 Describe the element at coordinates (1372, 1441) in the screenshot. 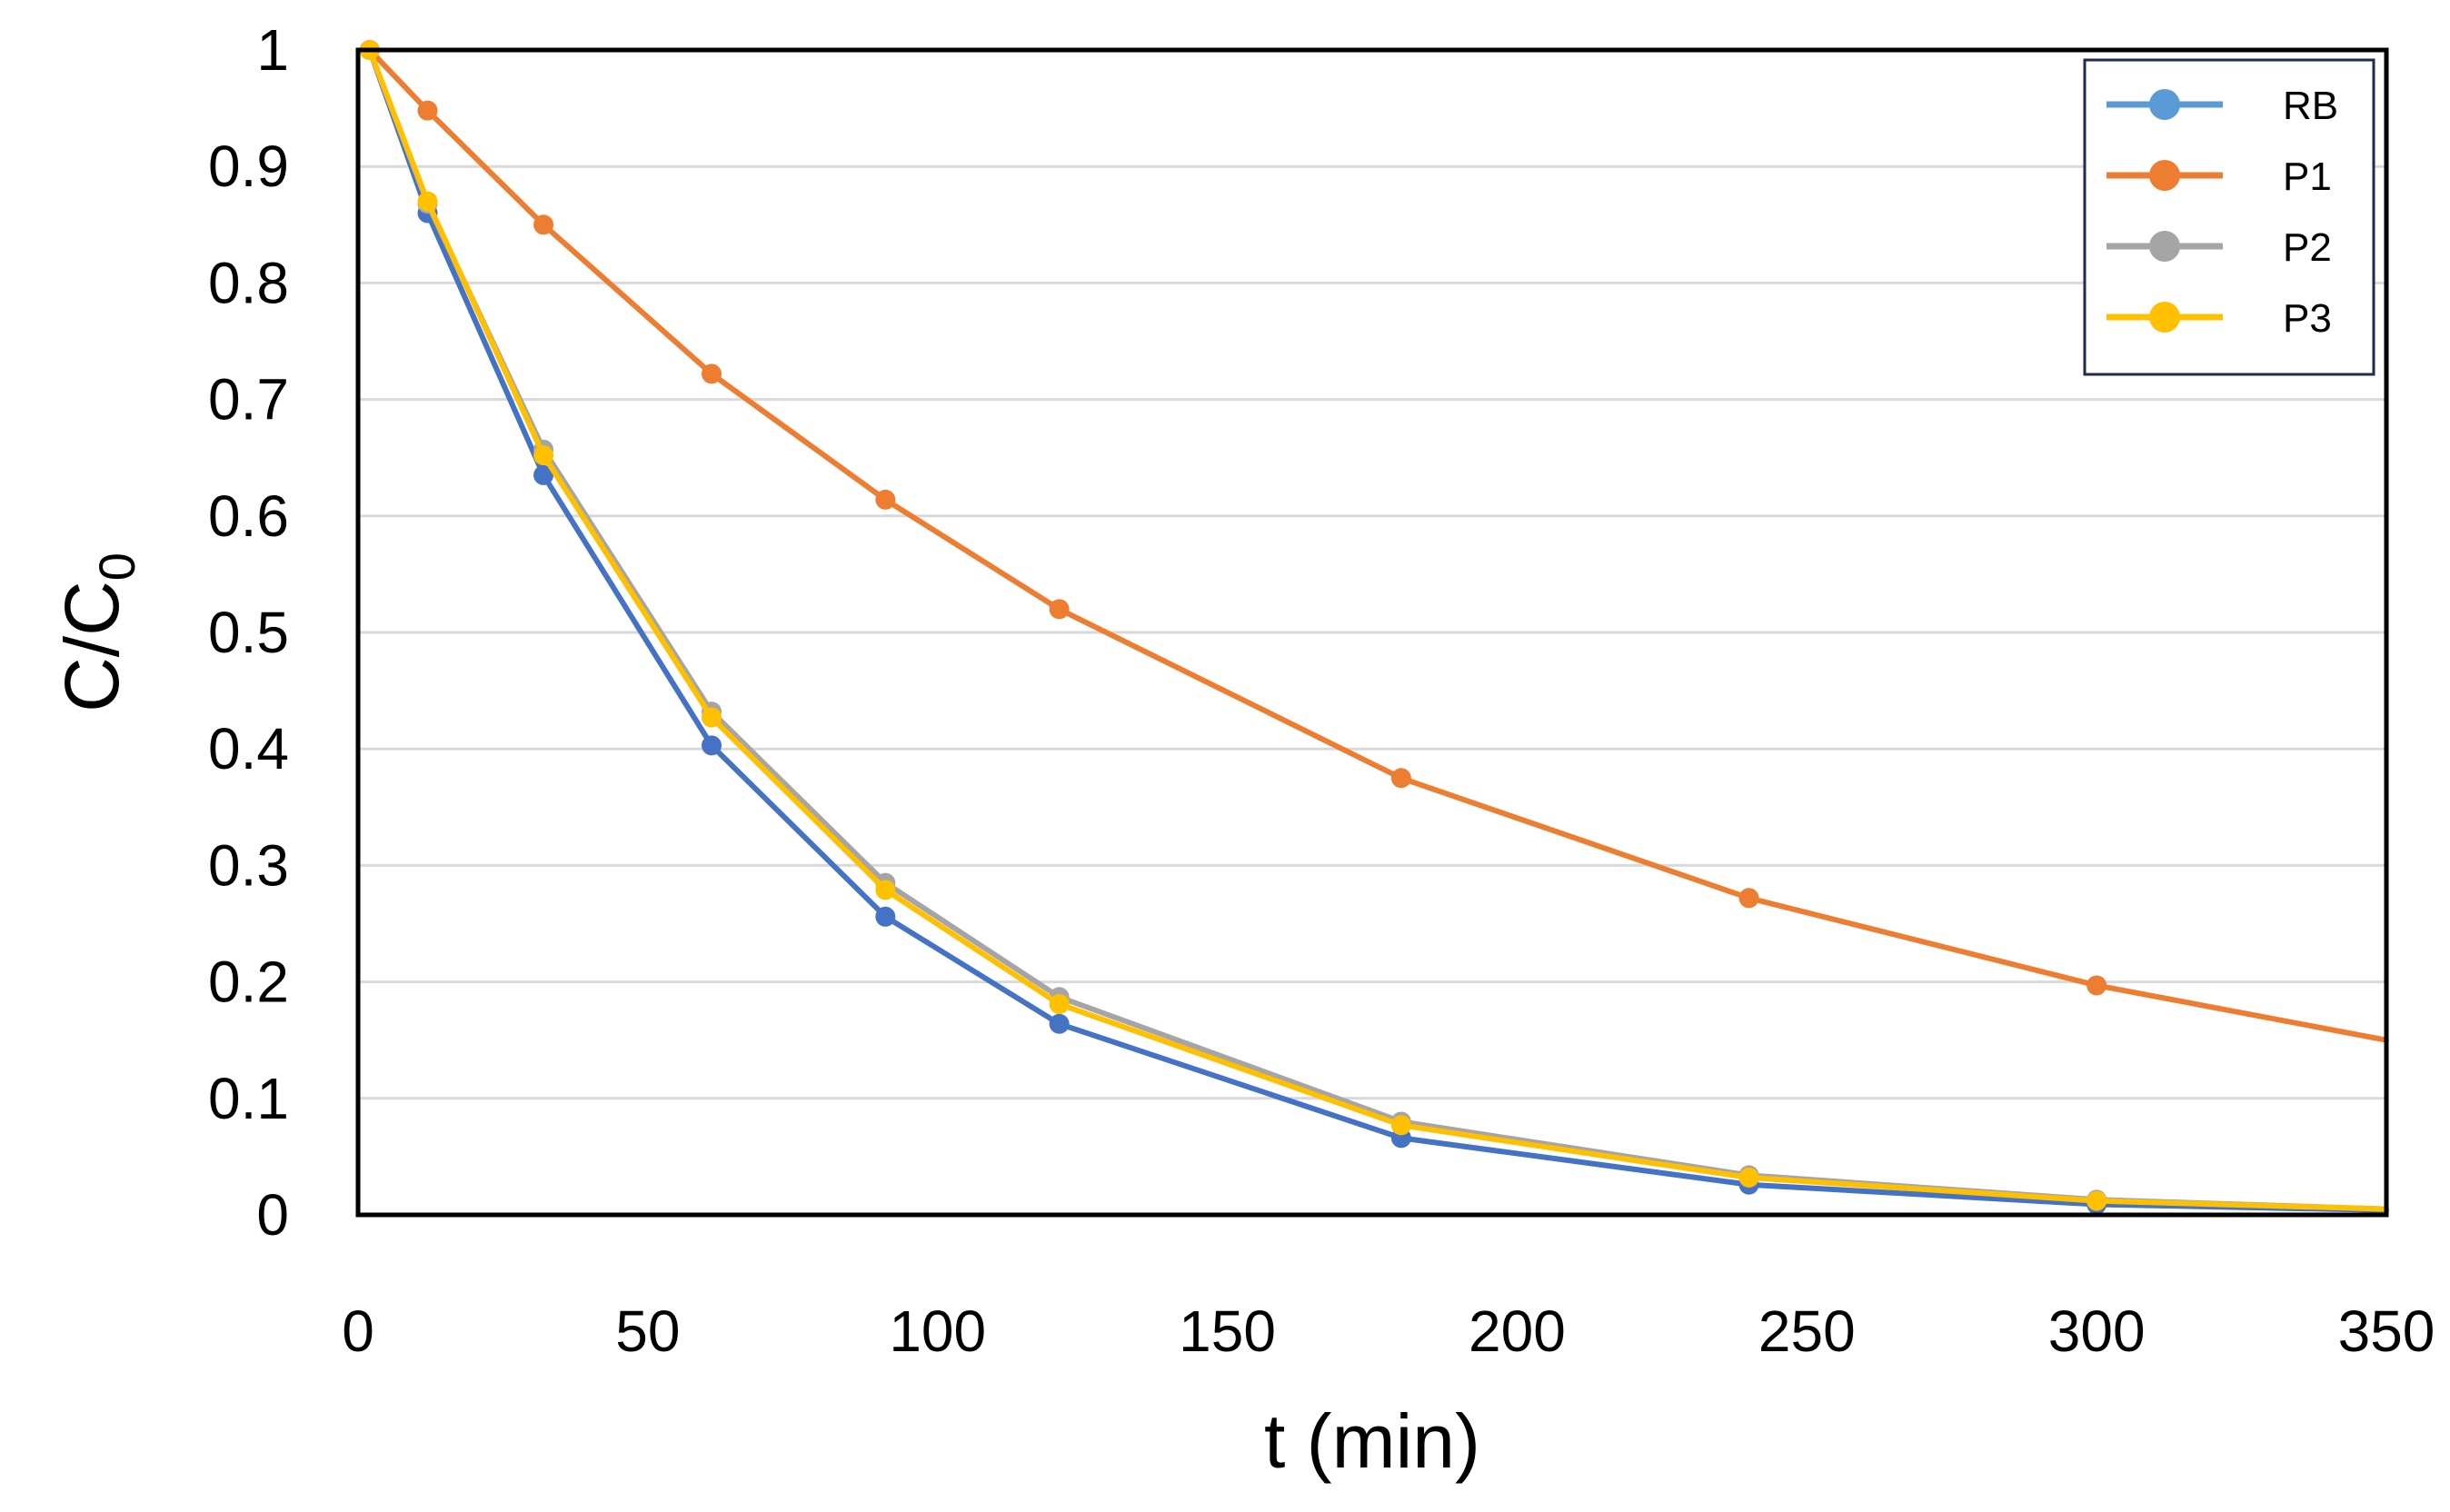

I see `x-axis-title: t (min)` at that location.